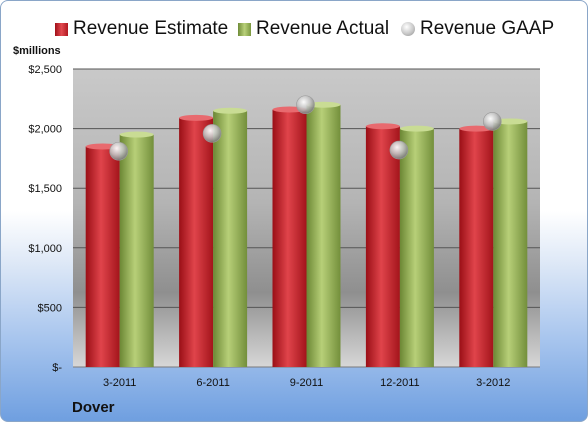 The height and width of the screenshot is (422, 588). I want to click on x-tick-label: 3-2011, so click(119, 383).